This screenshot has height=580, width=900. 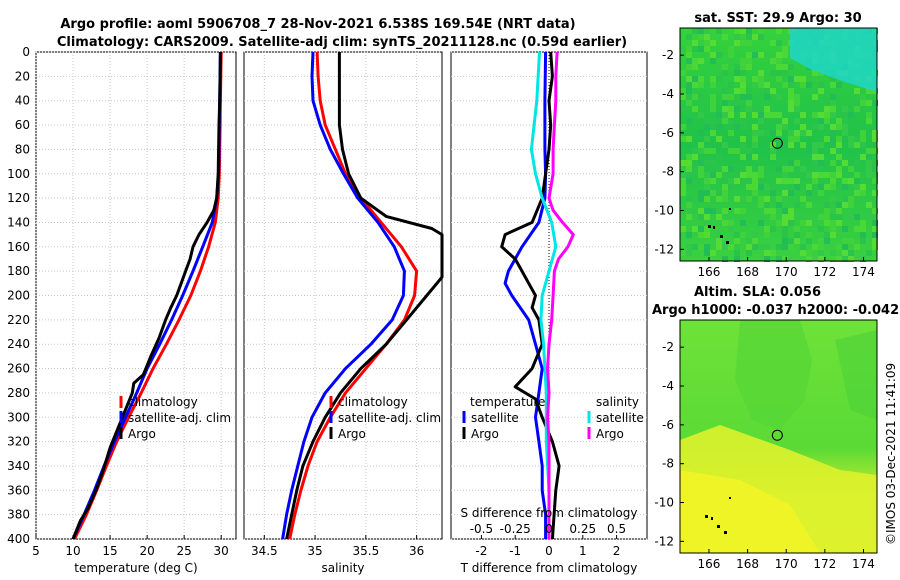 I want to click on map-x-tick-label: 168, so click(x=747, y=564).